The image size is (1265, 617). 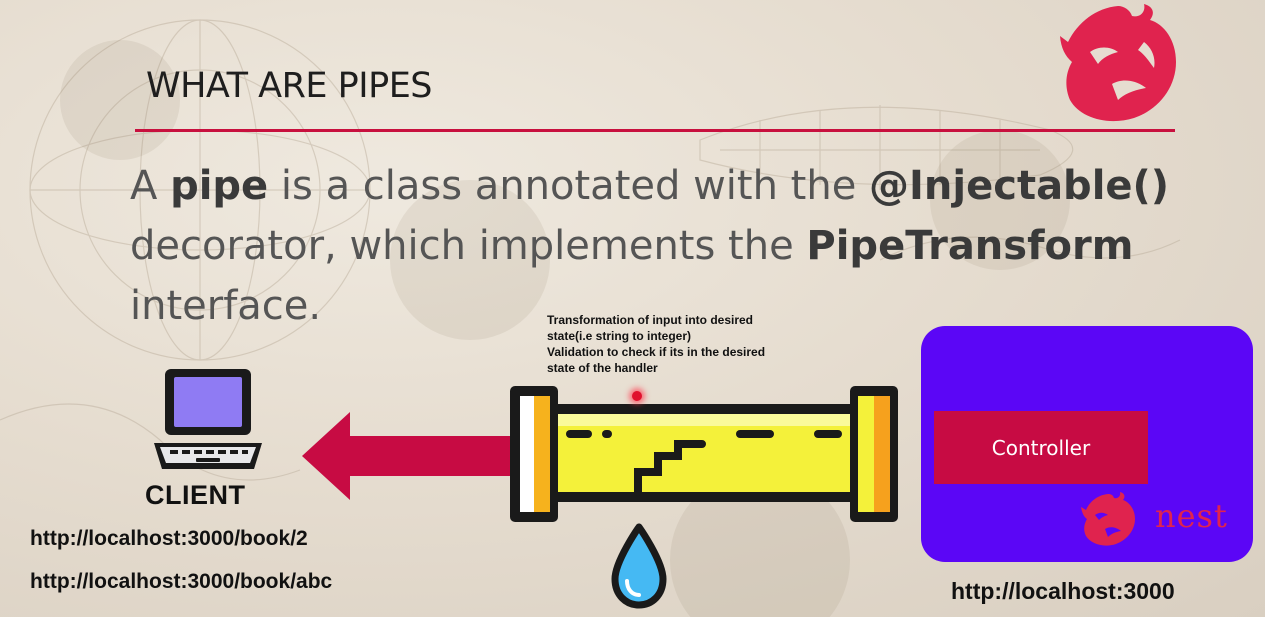 I want to click on laptop-icon, so click(x=208, y=419).